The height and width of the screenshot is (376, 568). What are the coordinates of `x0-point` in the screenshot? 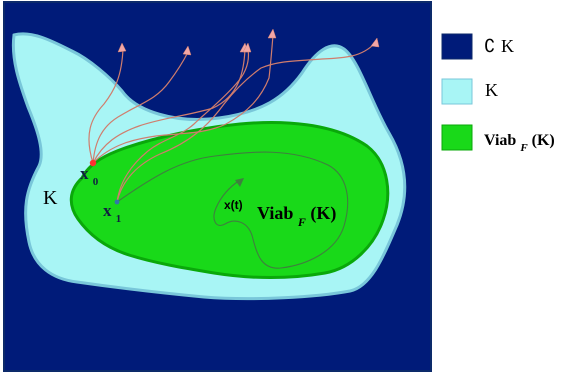 It's located at (93, 163).